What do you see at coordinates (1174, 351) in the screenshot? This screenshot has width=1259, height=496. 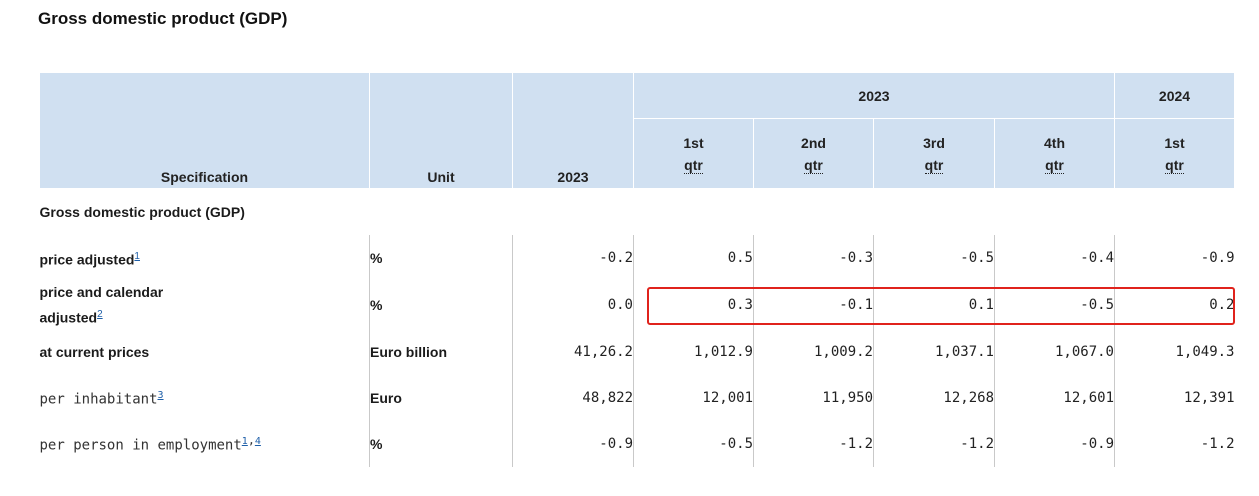 I see `cell-value: 1,049.3` at bounding box center [1174, 351].